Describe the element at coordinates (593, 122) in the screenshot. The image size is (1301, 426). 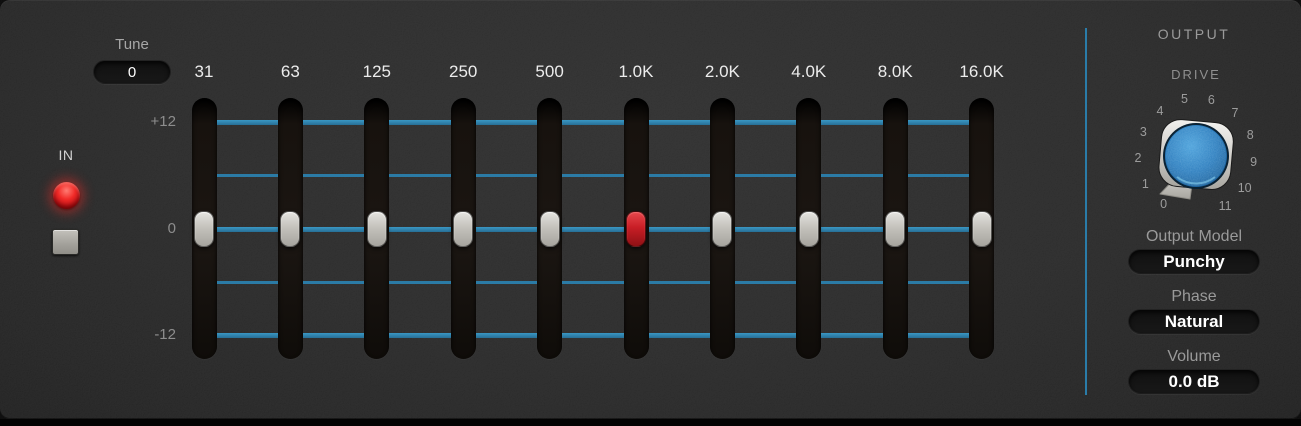
I see `gridline-plus12` at that location.